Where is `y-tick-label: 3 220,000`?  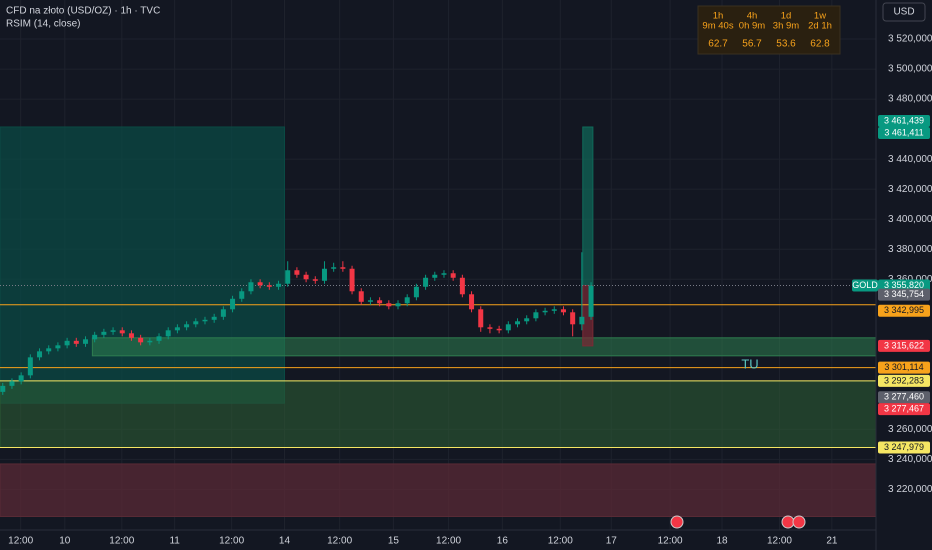 y-tick-label: 3 220,000 is located at coordinates (910, 489).